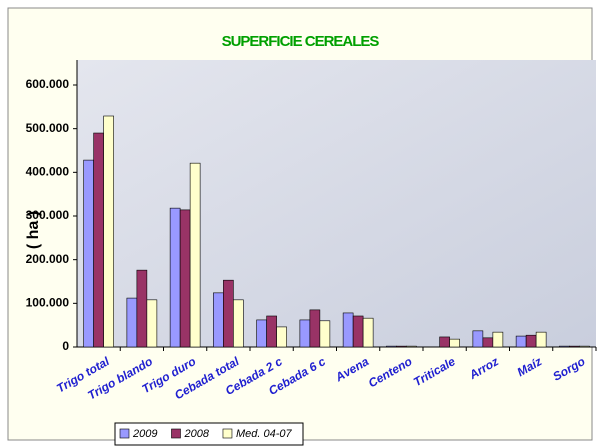 Image resolution: width=600 pixels, height=448 pixels. I want to click on legend-frame, so click(209, 434).